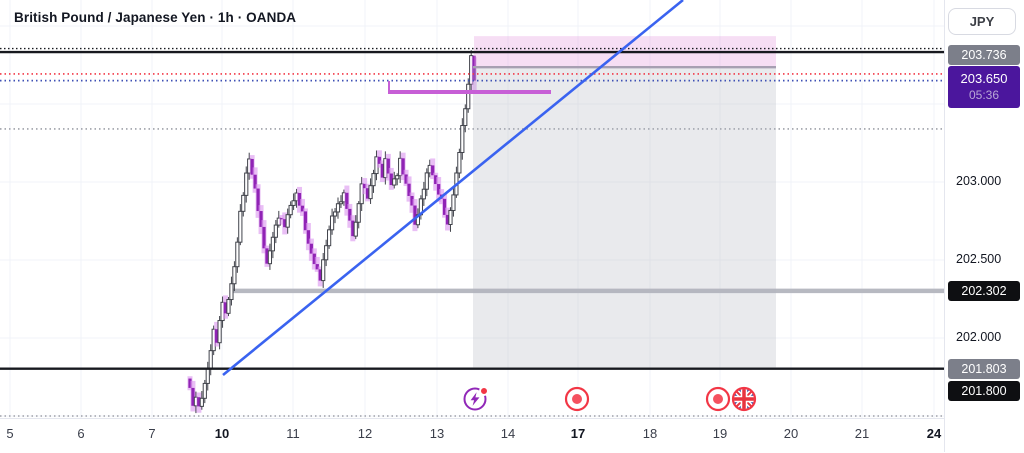 The width and height of the screenshot is (1024, 453). Describe the element at coordinates (484, 391) in the screenshot. I see `alert-dot` at that location.